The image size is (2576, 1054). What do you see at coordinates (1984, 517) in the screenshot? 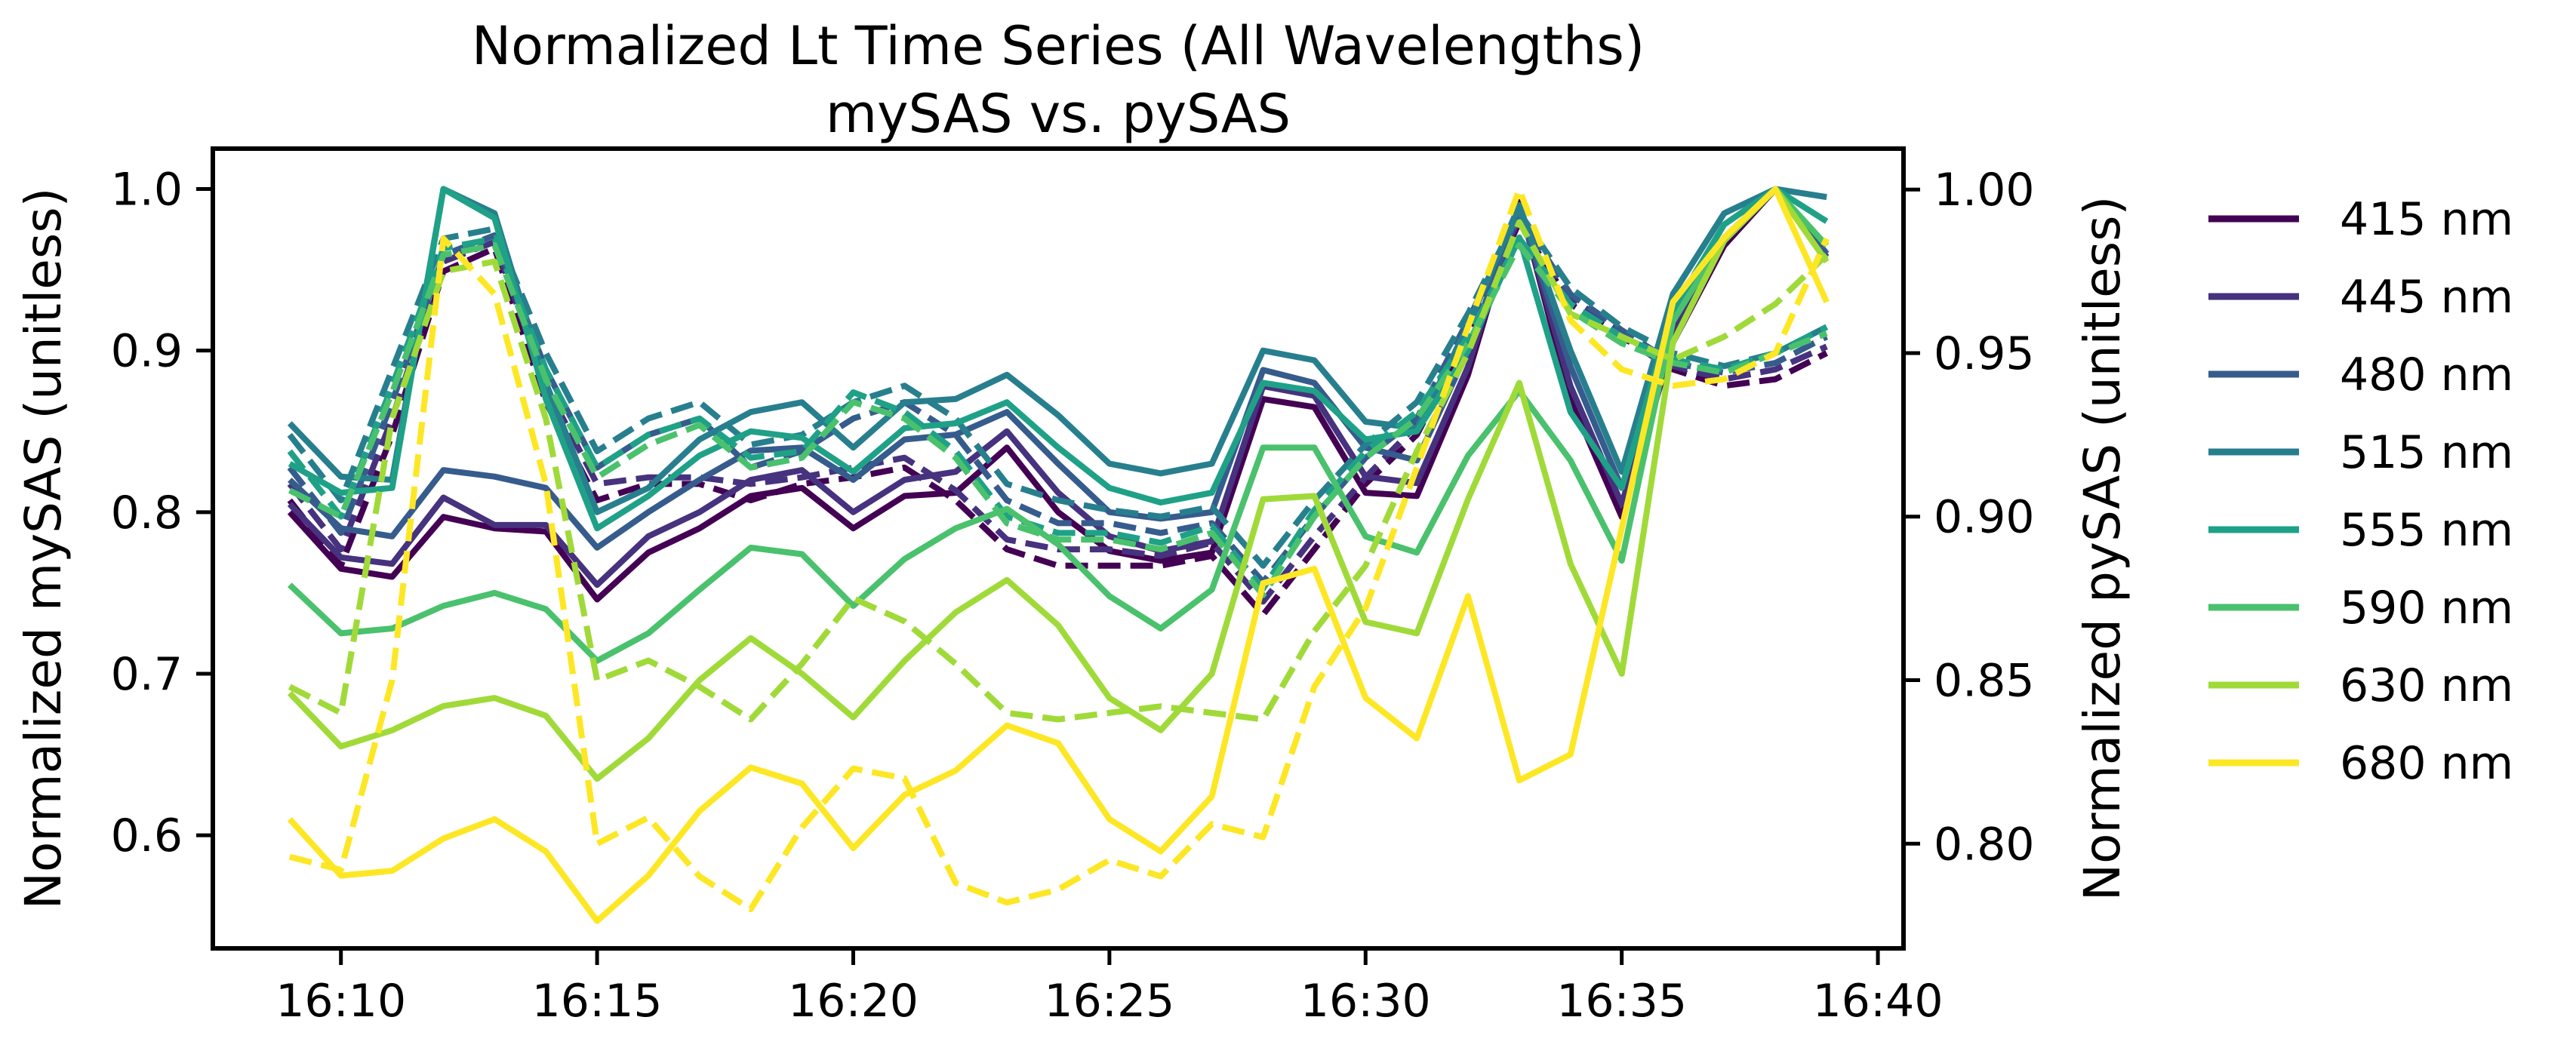
I see `y-right-tick-label: 0.90` at bounding box center [1984, 517].